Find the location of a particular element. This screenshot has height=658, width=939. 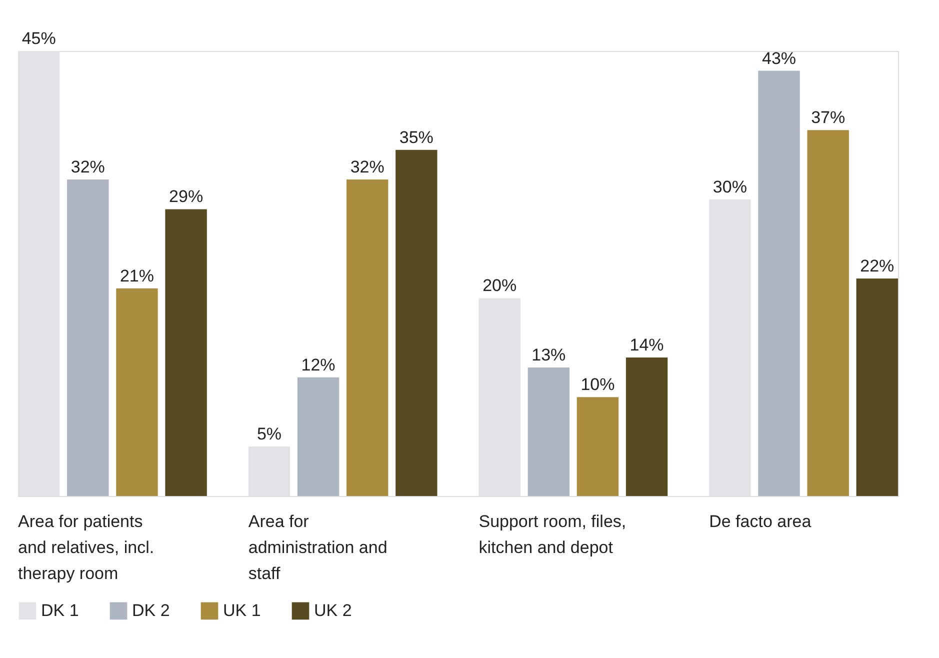

data-label: 45% is located at coordinates (39, 38).